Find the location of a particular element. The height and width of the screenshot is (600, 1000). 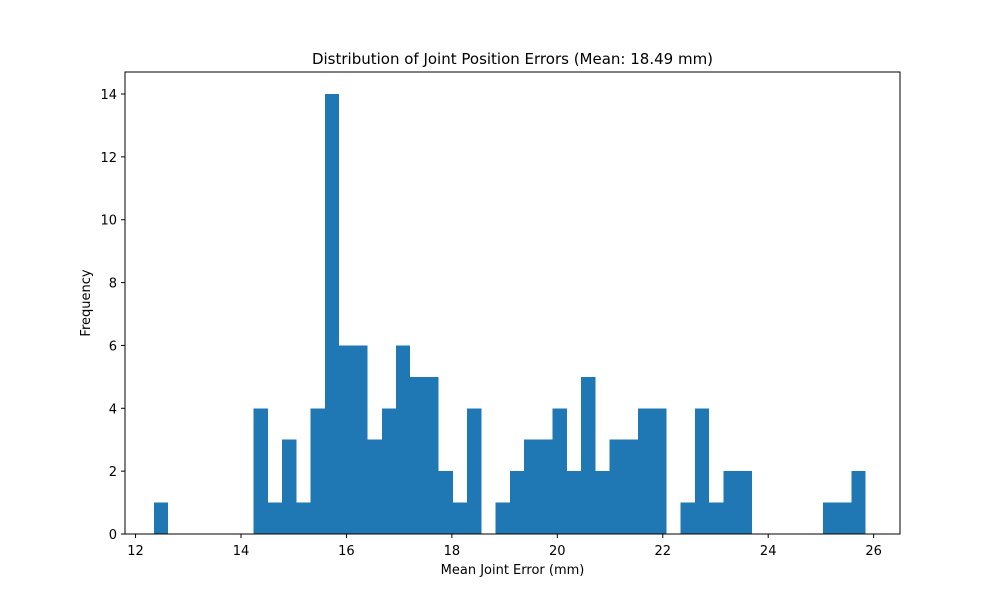

y-tick-label: 2 is located at coordinates (113, 472).